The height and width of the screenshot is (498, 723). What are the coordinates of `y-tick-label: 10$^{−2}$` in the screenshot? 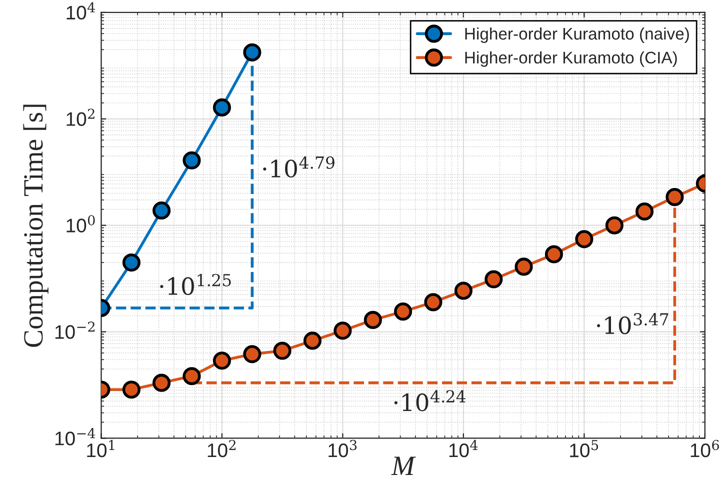 It's located at (75, 330).